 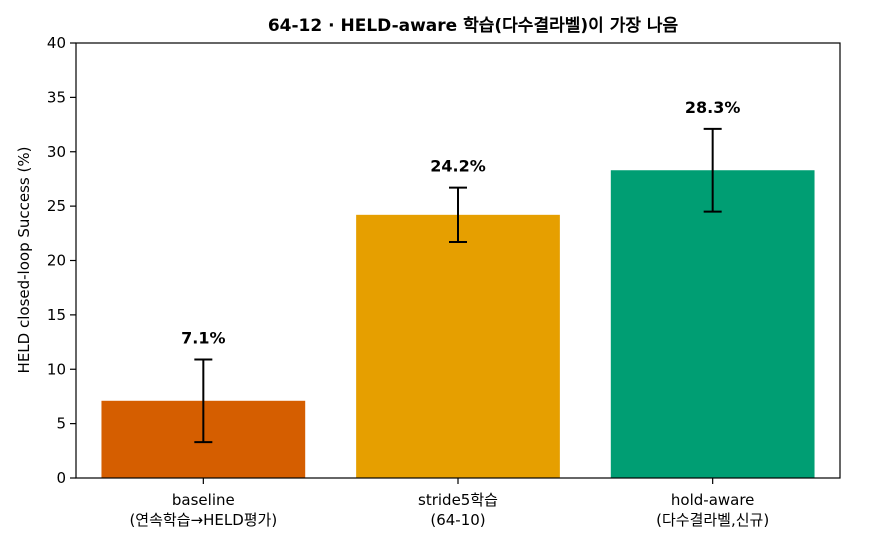 What do you see at coordinates (203, 337) in the screenshot?
I see `value-label: 7.1%` at bounding box center [203, 337].